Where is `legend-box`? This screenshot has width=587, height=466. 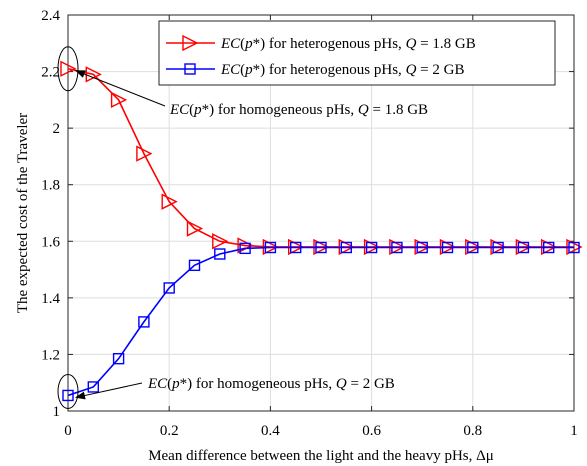 legend-box is located at coordinates (357, 53).